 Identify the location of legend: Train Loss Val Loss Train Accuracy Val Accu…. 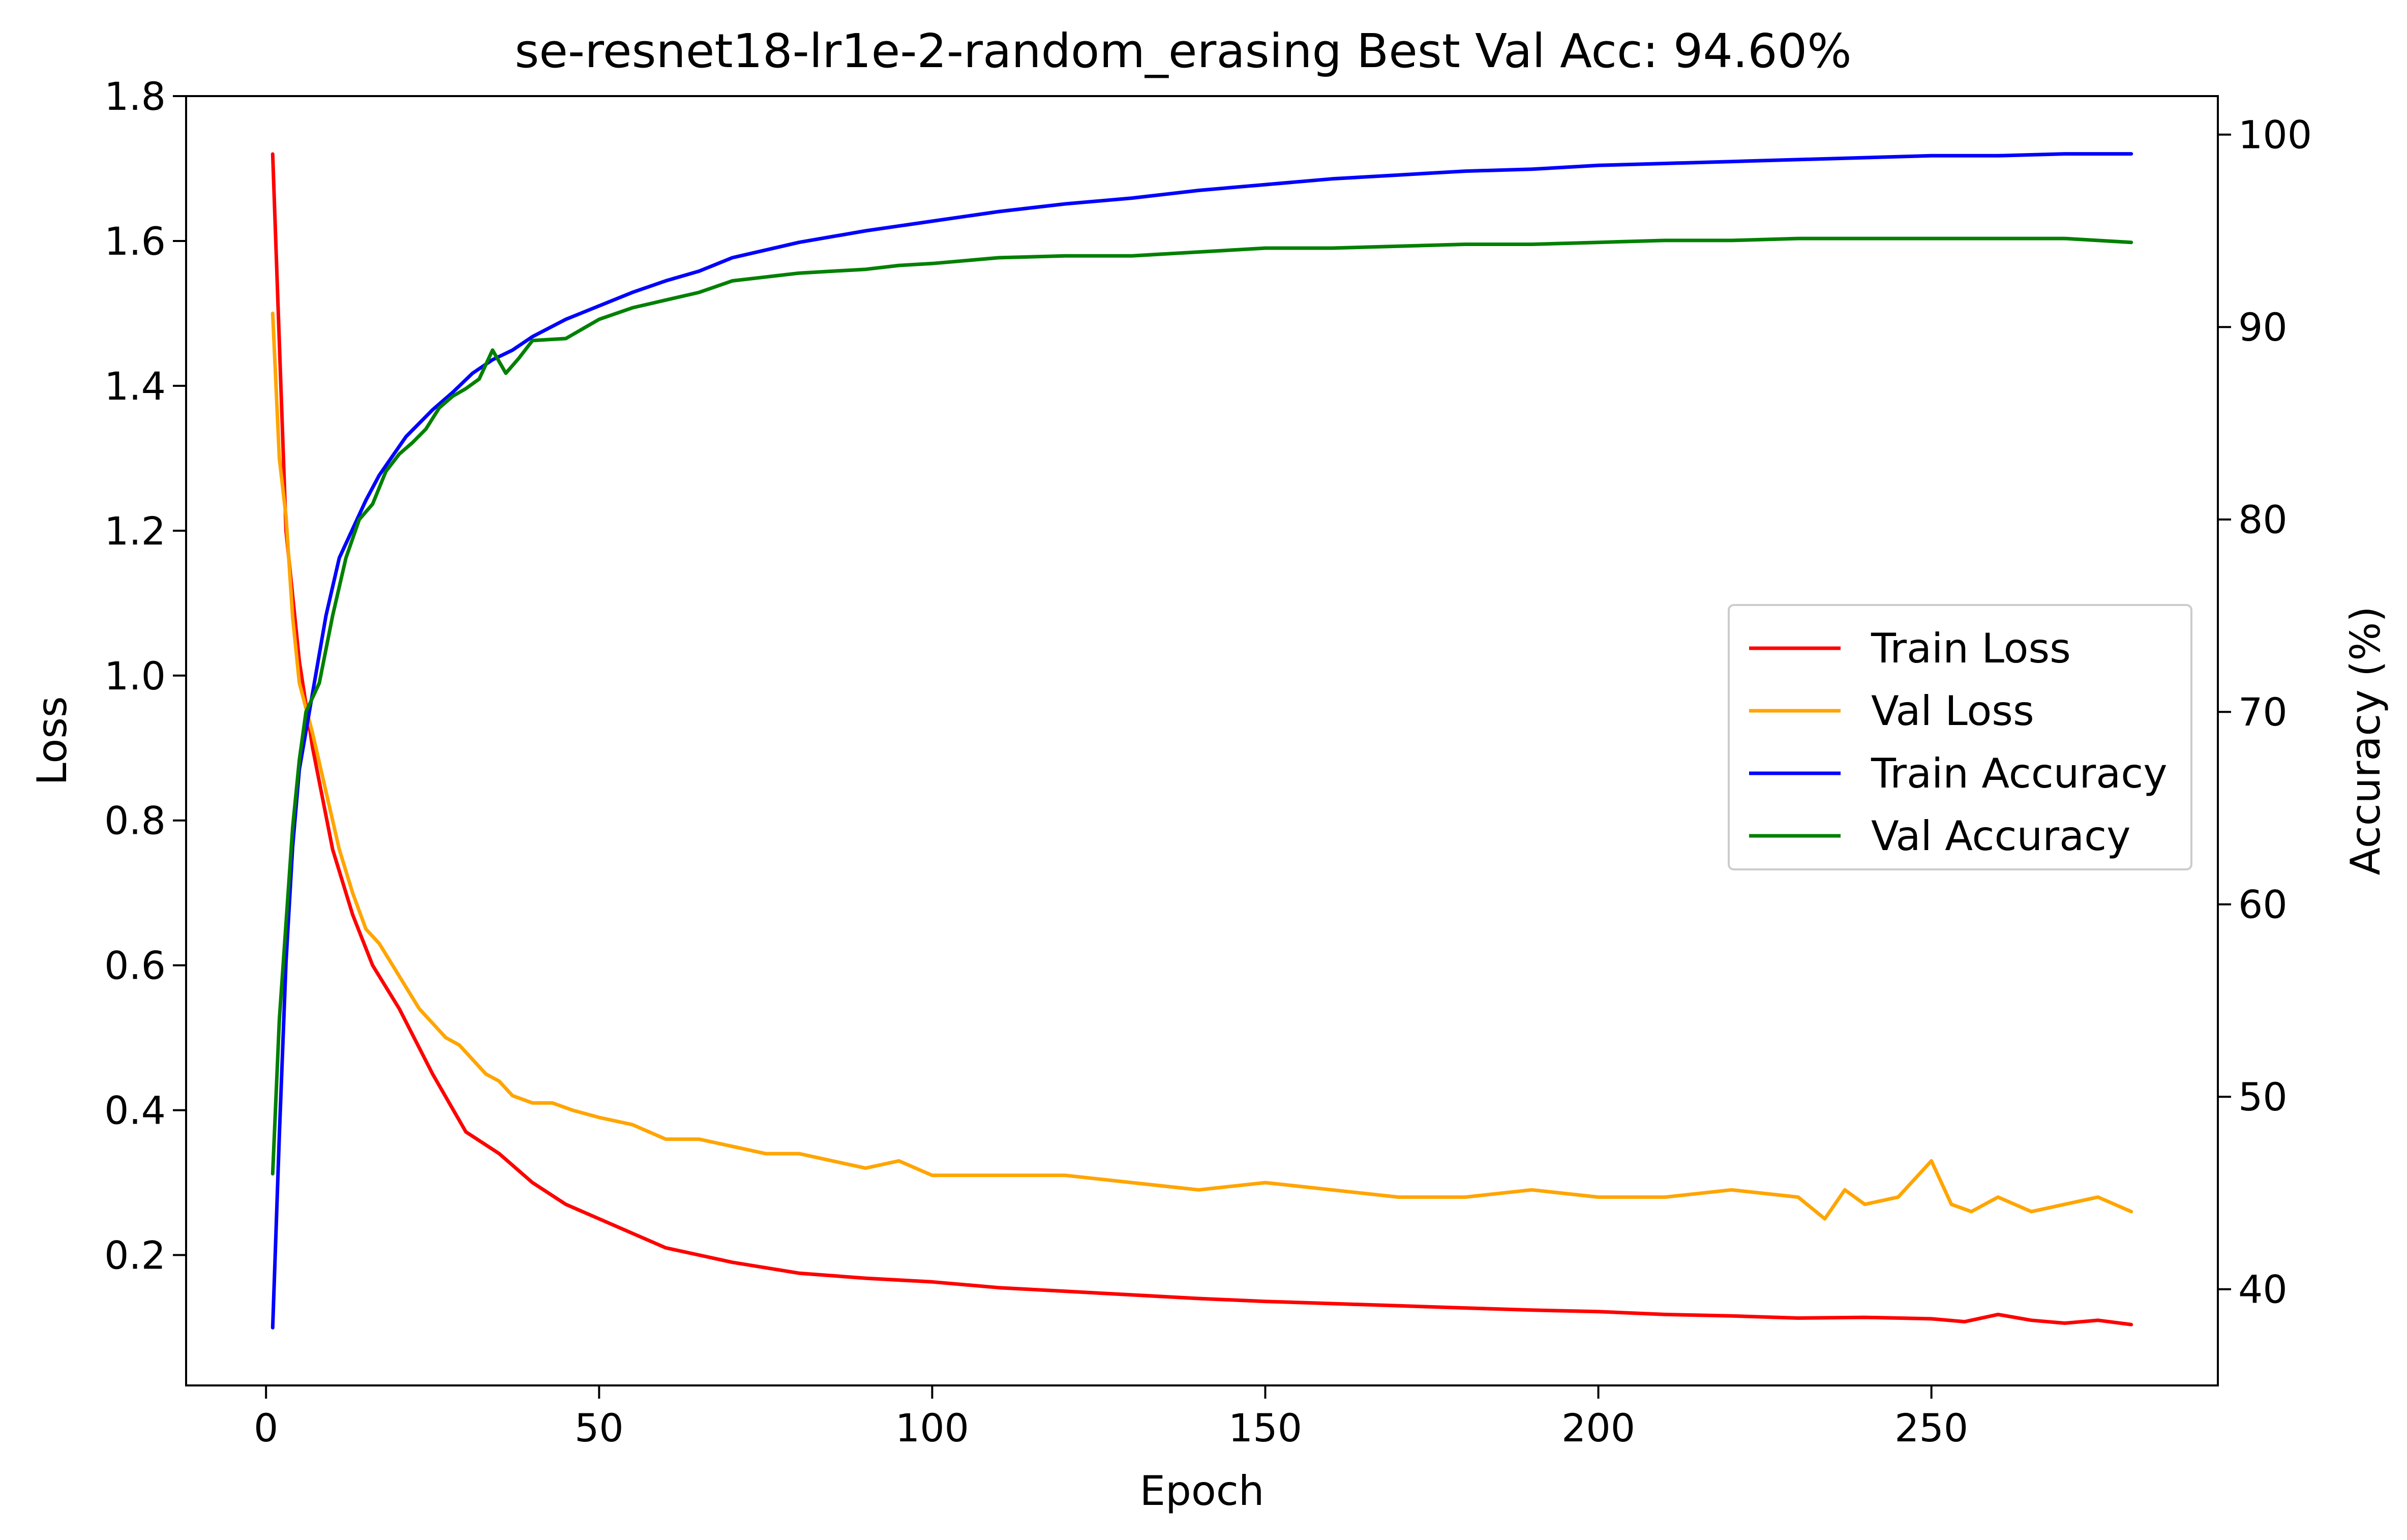
(1960, 737).